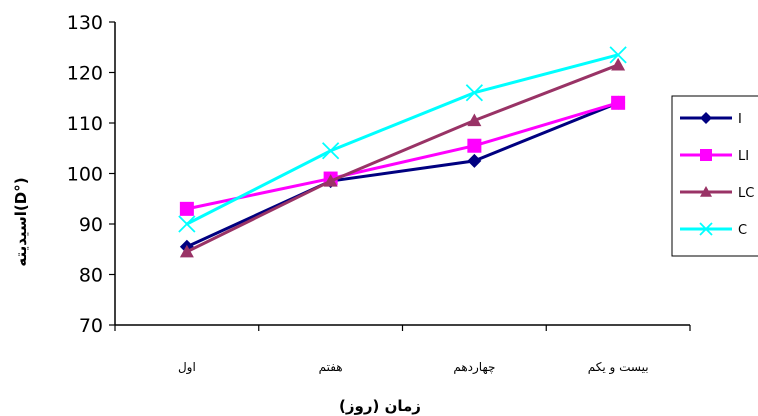  Describe the element at coordinates (714, 176) in the screenshot. I see `legend: I LI LC C` at that location.